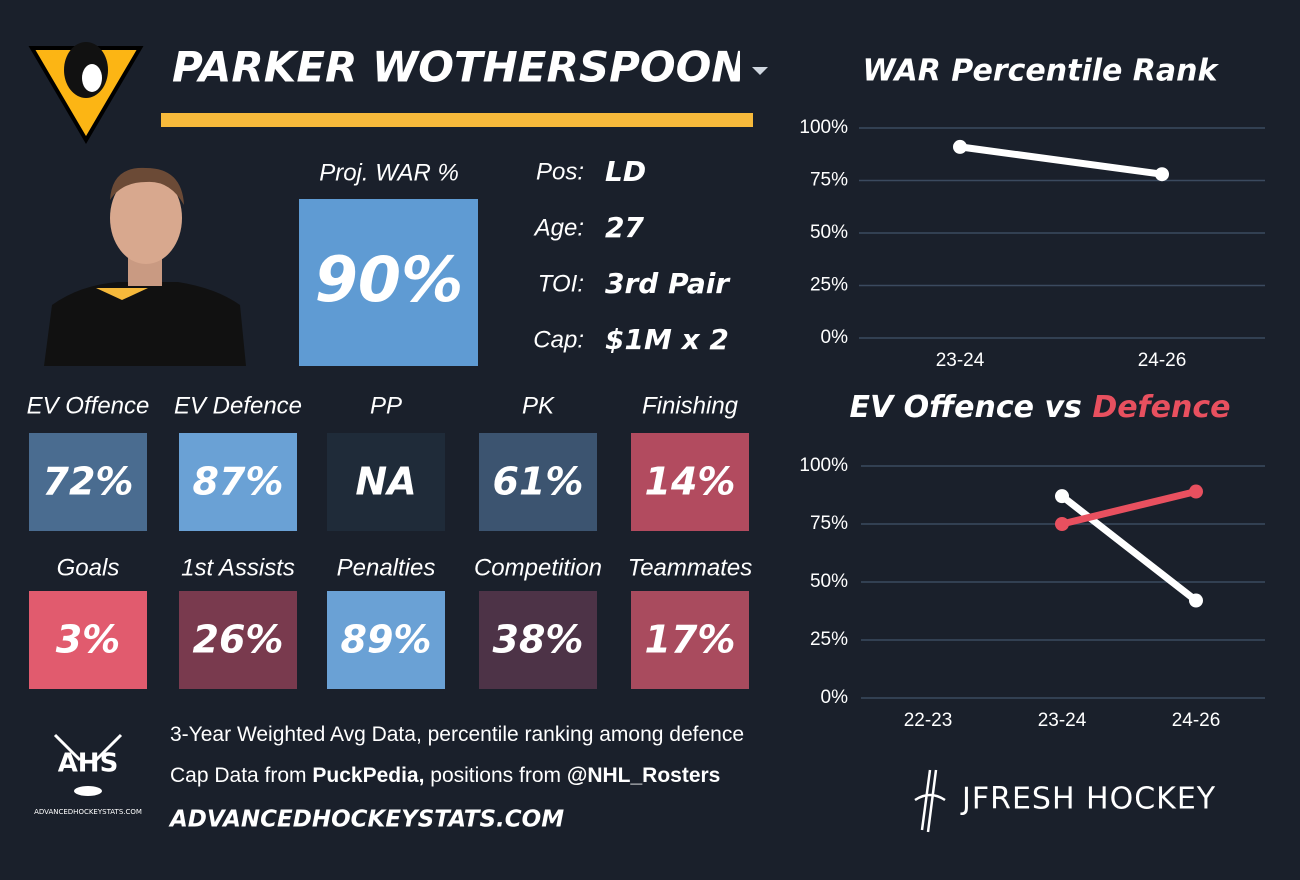 This screenshot has width=1300, height=880. What do you see at coordinates (88, 747) in the screenshot?
I see `logo-sticks` at bounding box center [88, 747].